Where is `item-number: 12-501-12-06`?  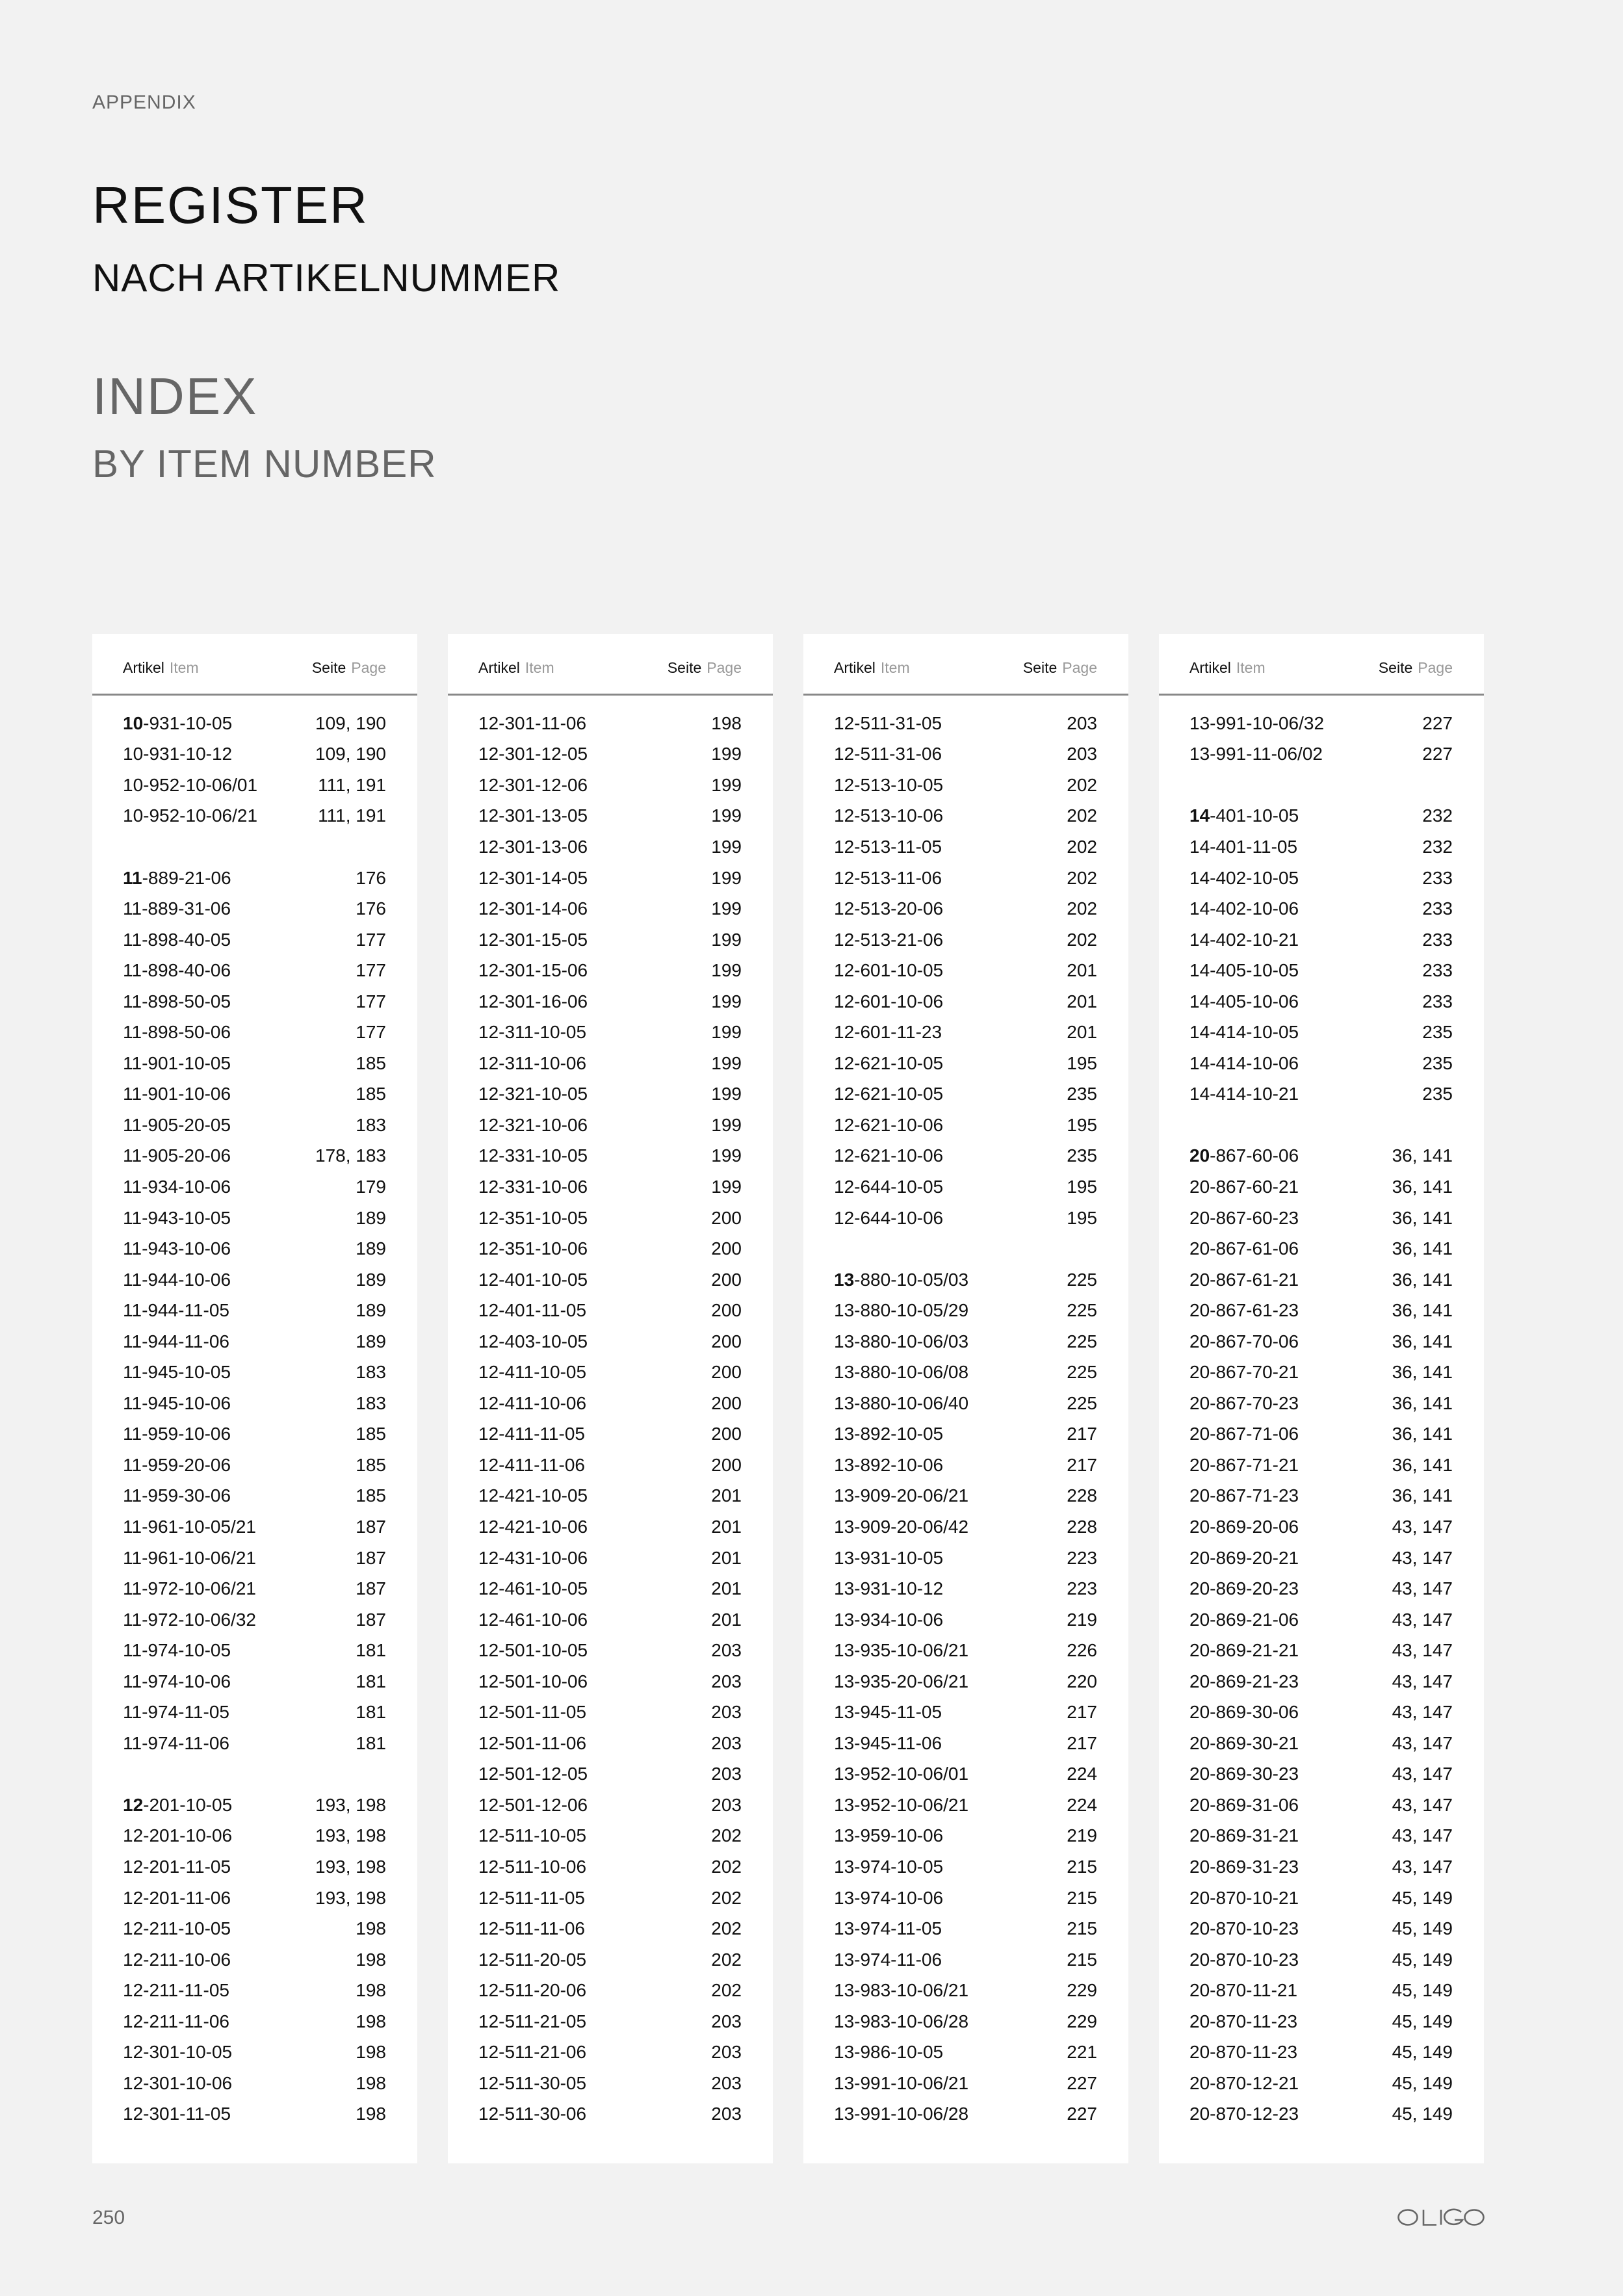
item-number: 12-501-12-06 is located at coordinates (533, 1804).